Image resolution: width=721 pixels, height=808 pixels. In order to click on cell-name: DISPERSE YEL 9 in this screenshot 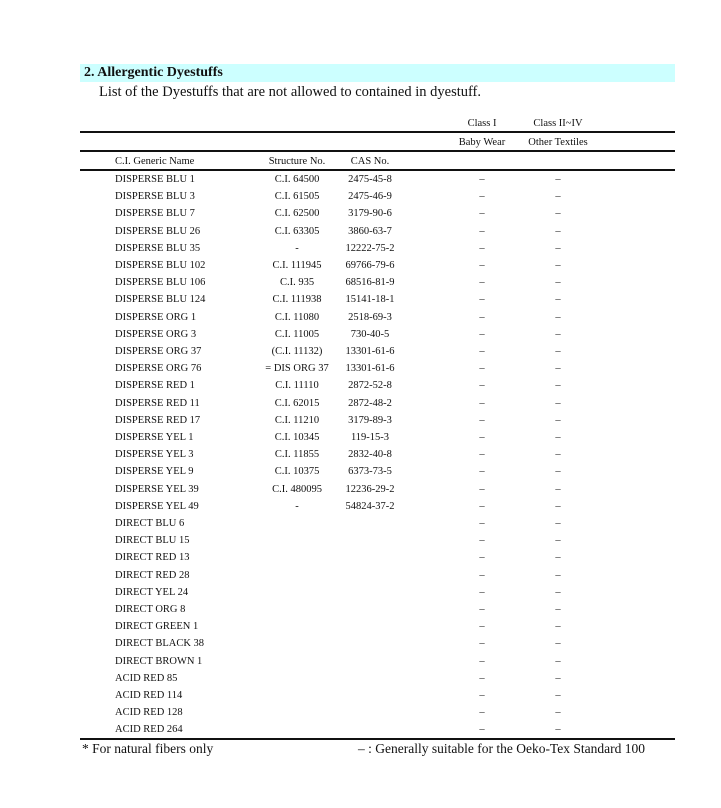, I will do `click(154, 472)`.